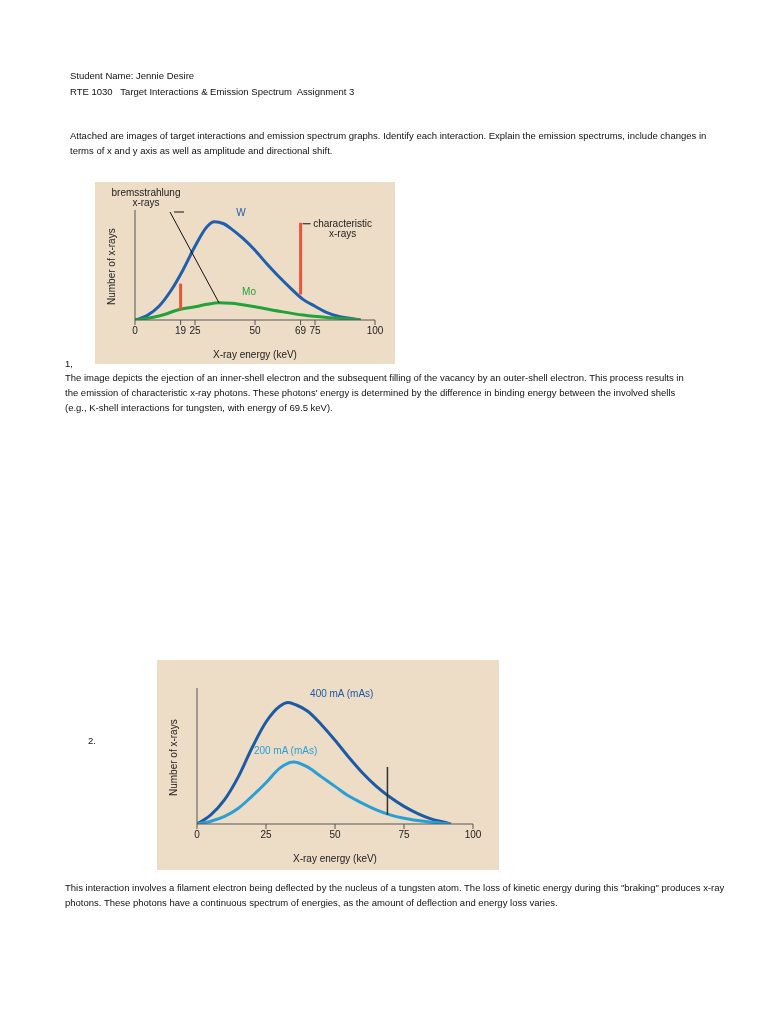 The width and height of the screenshot is (768, 1024). Describe the element at coordinates (389, 143) in the screenshot. I see `text: Attached are images of target interactions and emission spectrum graphs. Identify each interaction. Explain the emission spectrums, include changes in terms of x and y axis as well as amplitude and directional shift.` at that location.